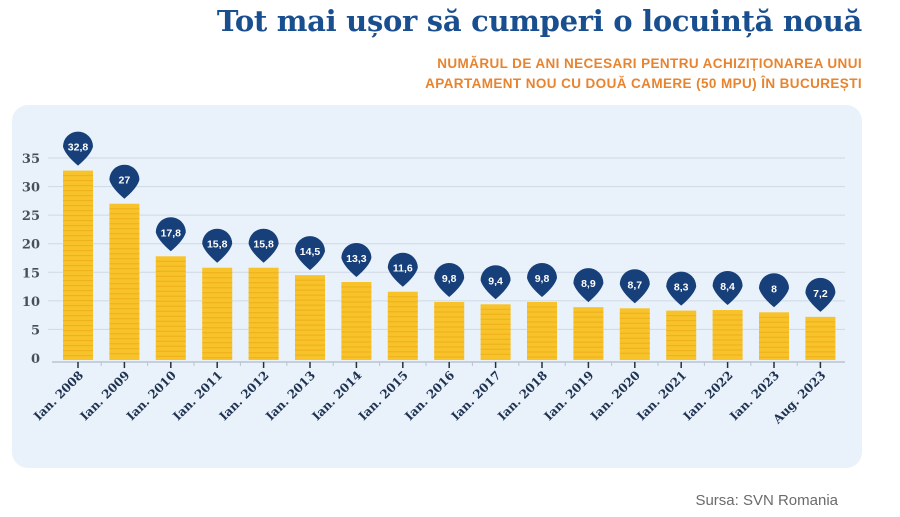  I want to click on y-tick-label: 0, so click(35, 359).